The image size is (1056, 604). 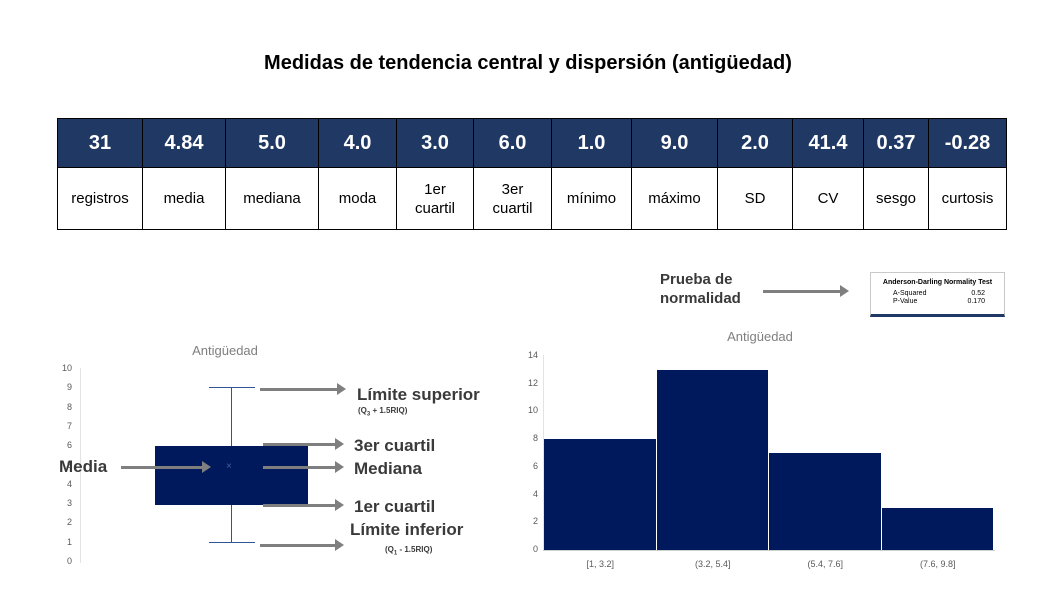 I want to click on stat-value: 6.0, so click(x=512, y=143).